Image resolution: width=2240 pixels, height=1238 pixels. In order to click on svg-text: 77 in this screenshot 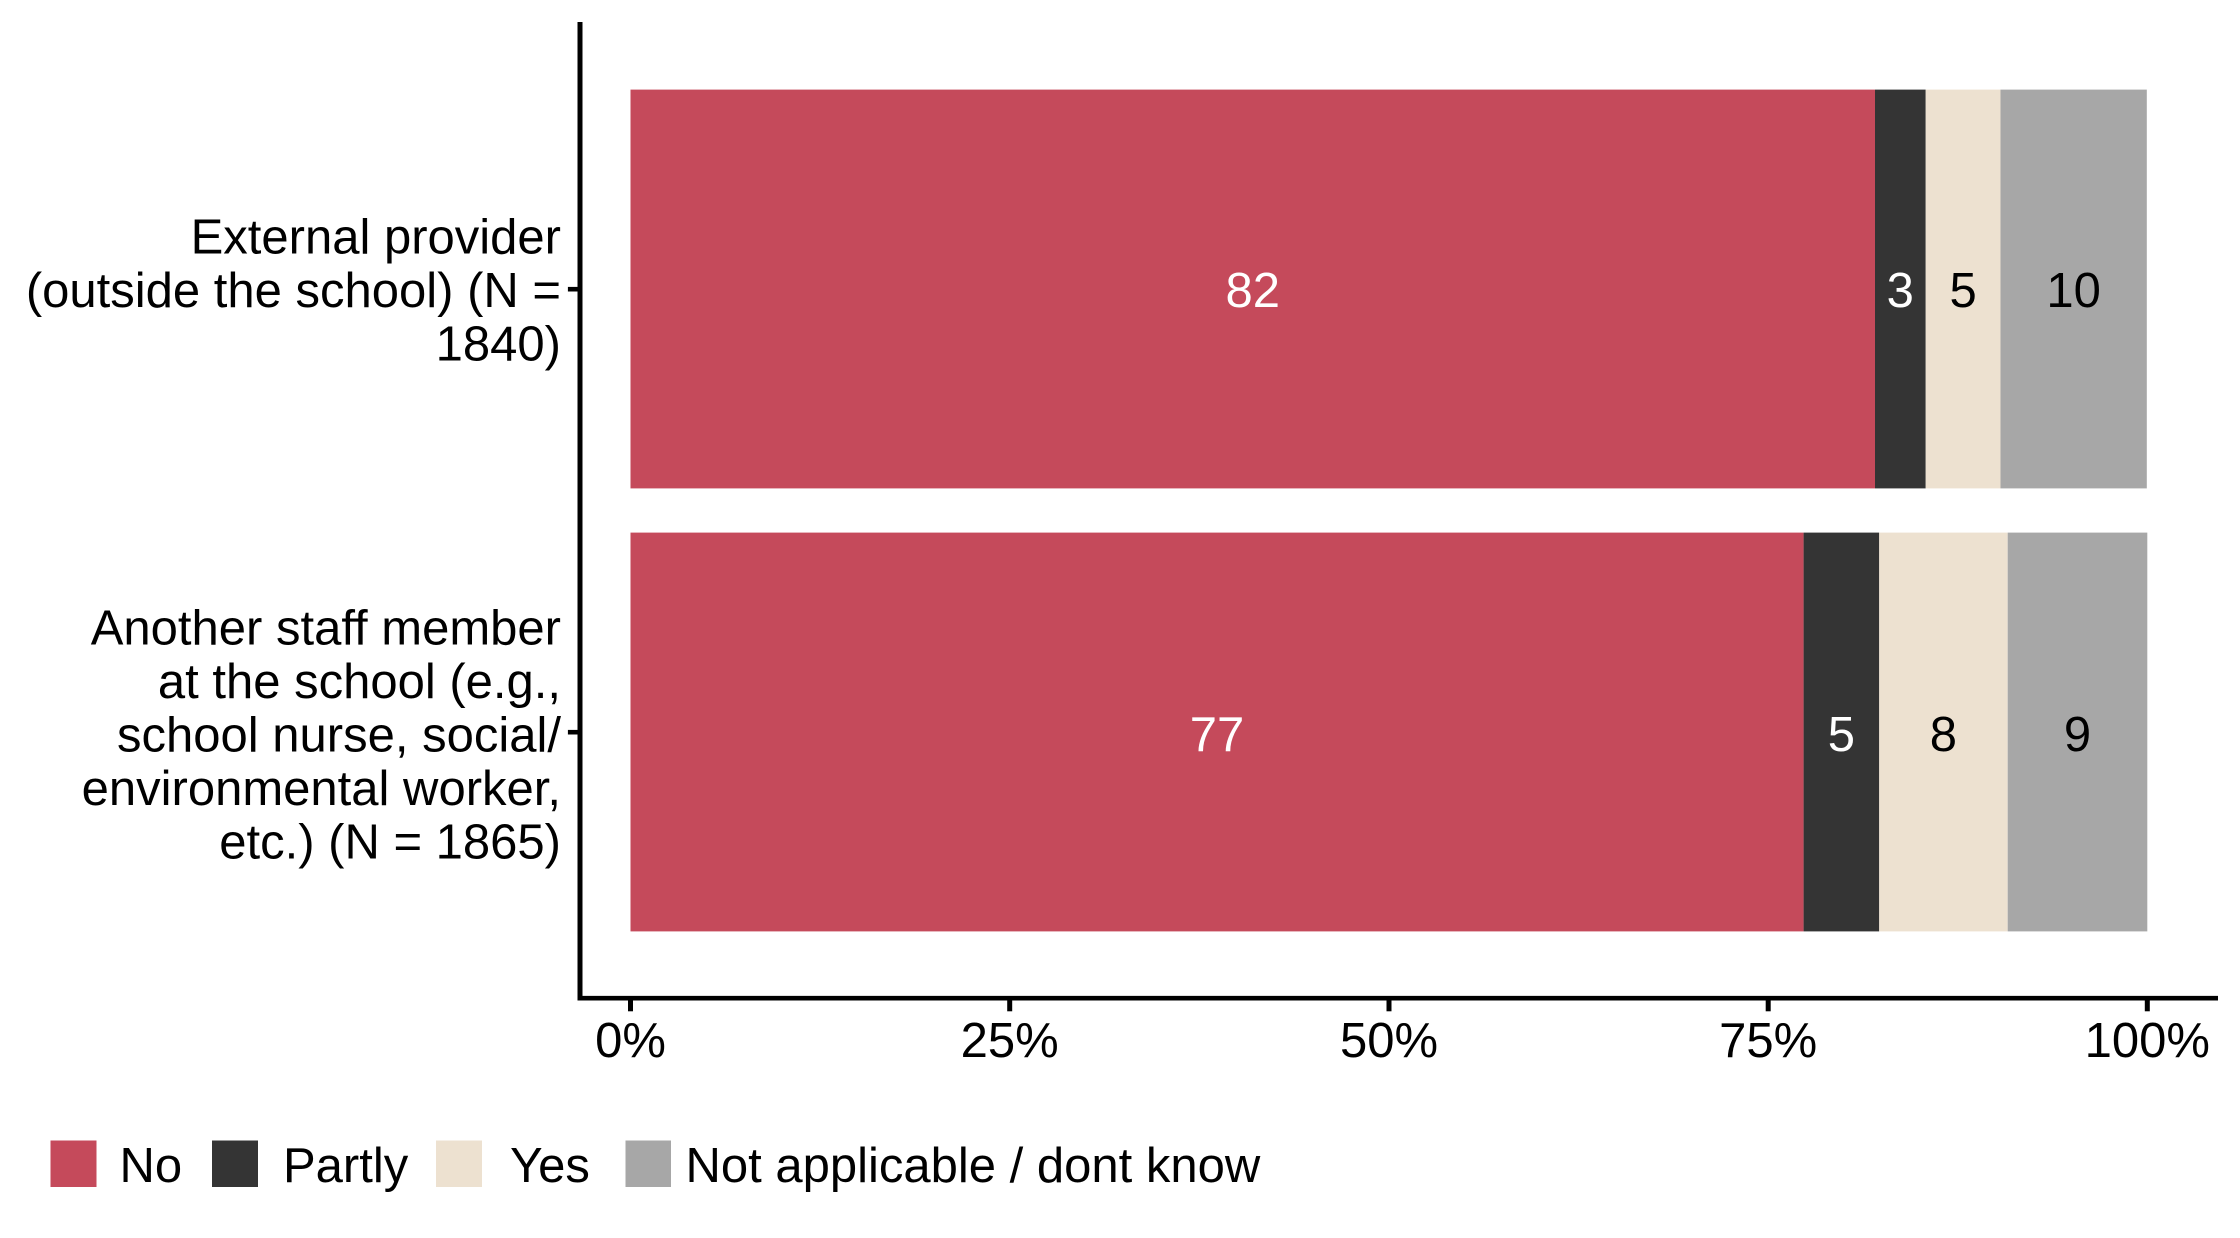, I will do `click(1217, 735)`.